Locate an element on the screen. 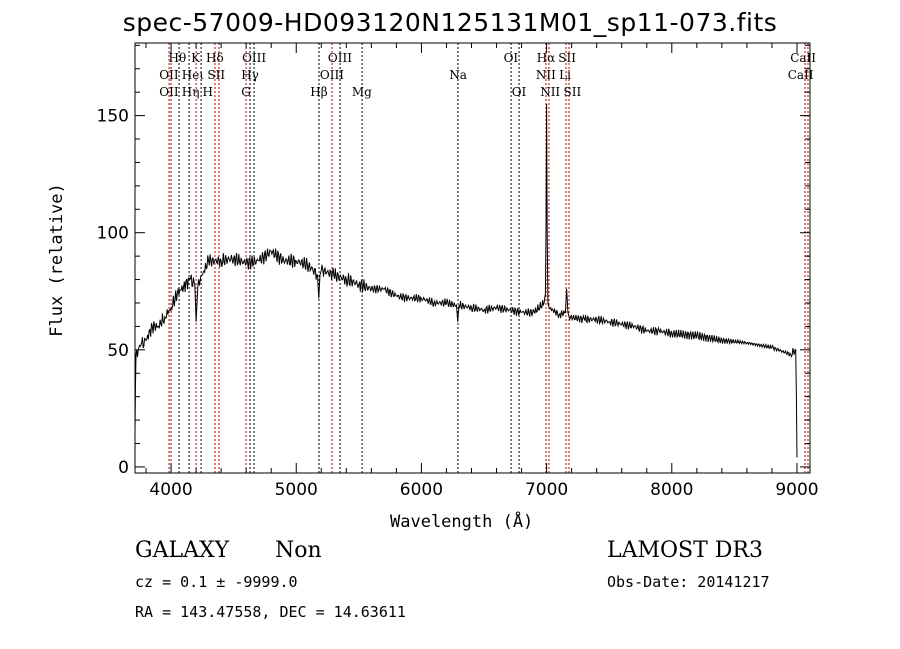  line-label: Heι is located at coordinates (193, 75).